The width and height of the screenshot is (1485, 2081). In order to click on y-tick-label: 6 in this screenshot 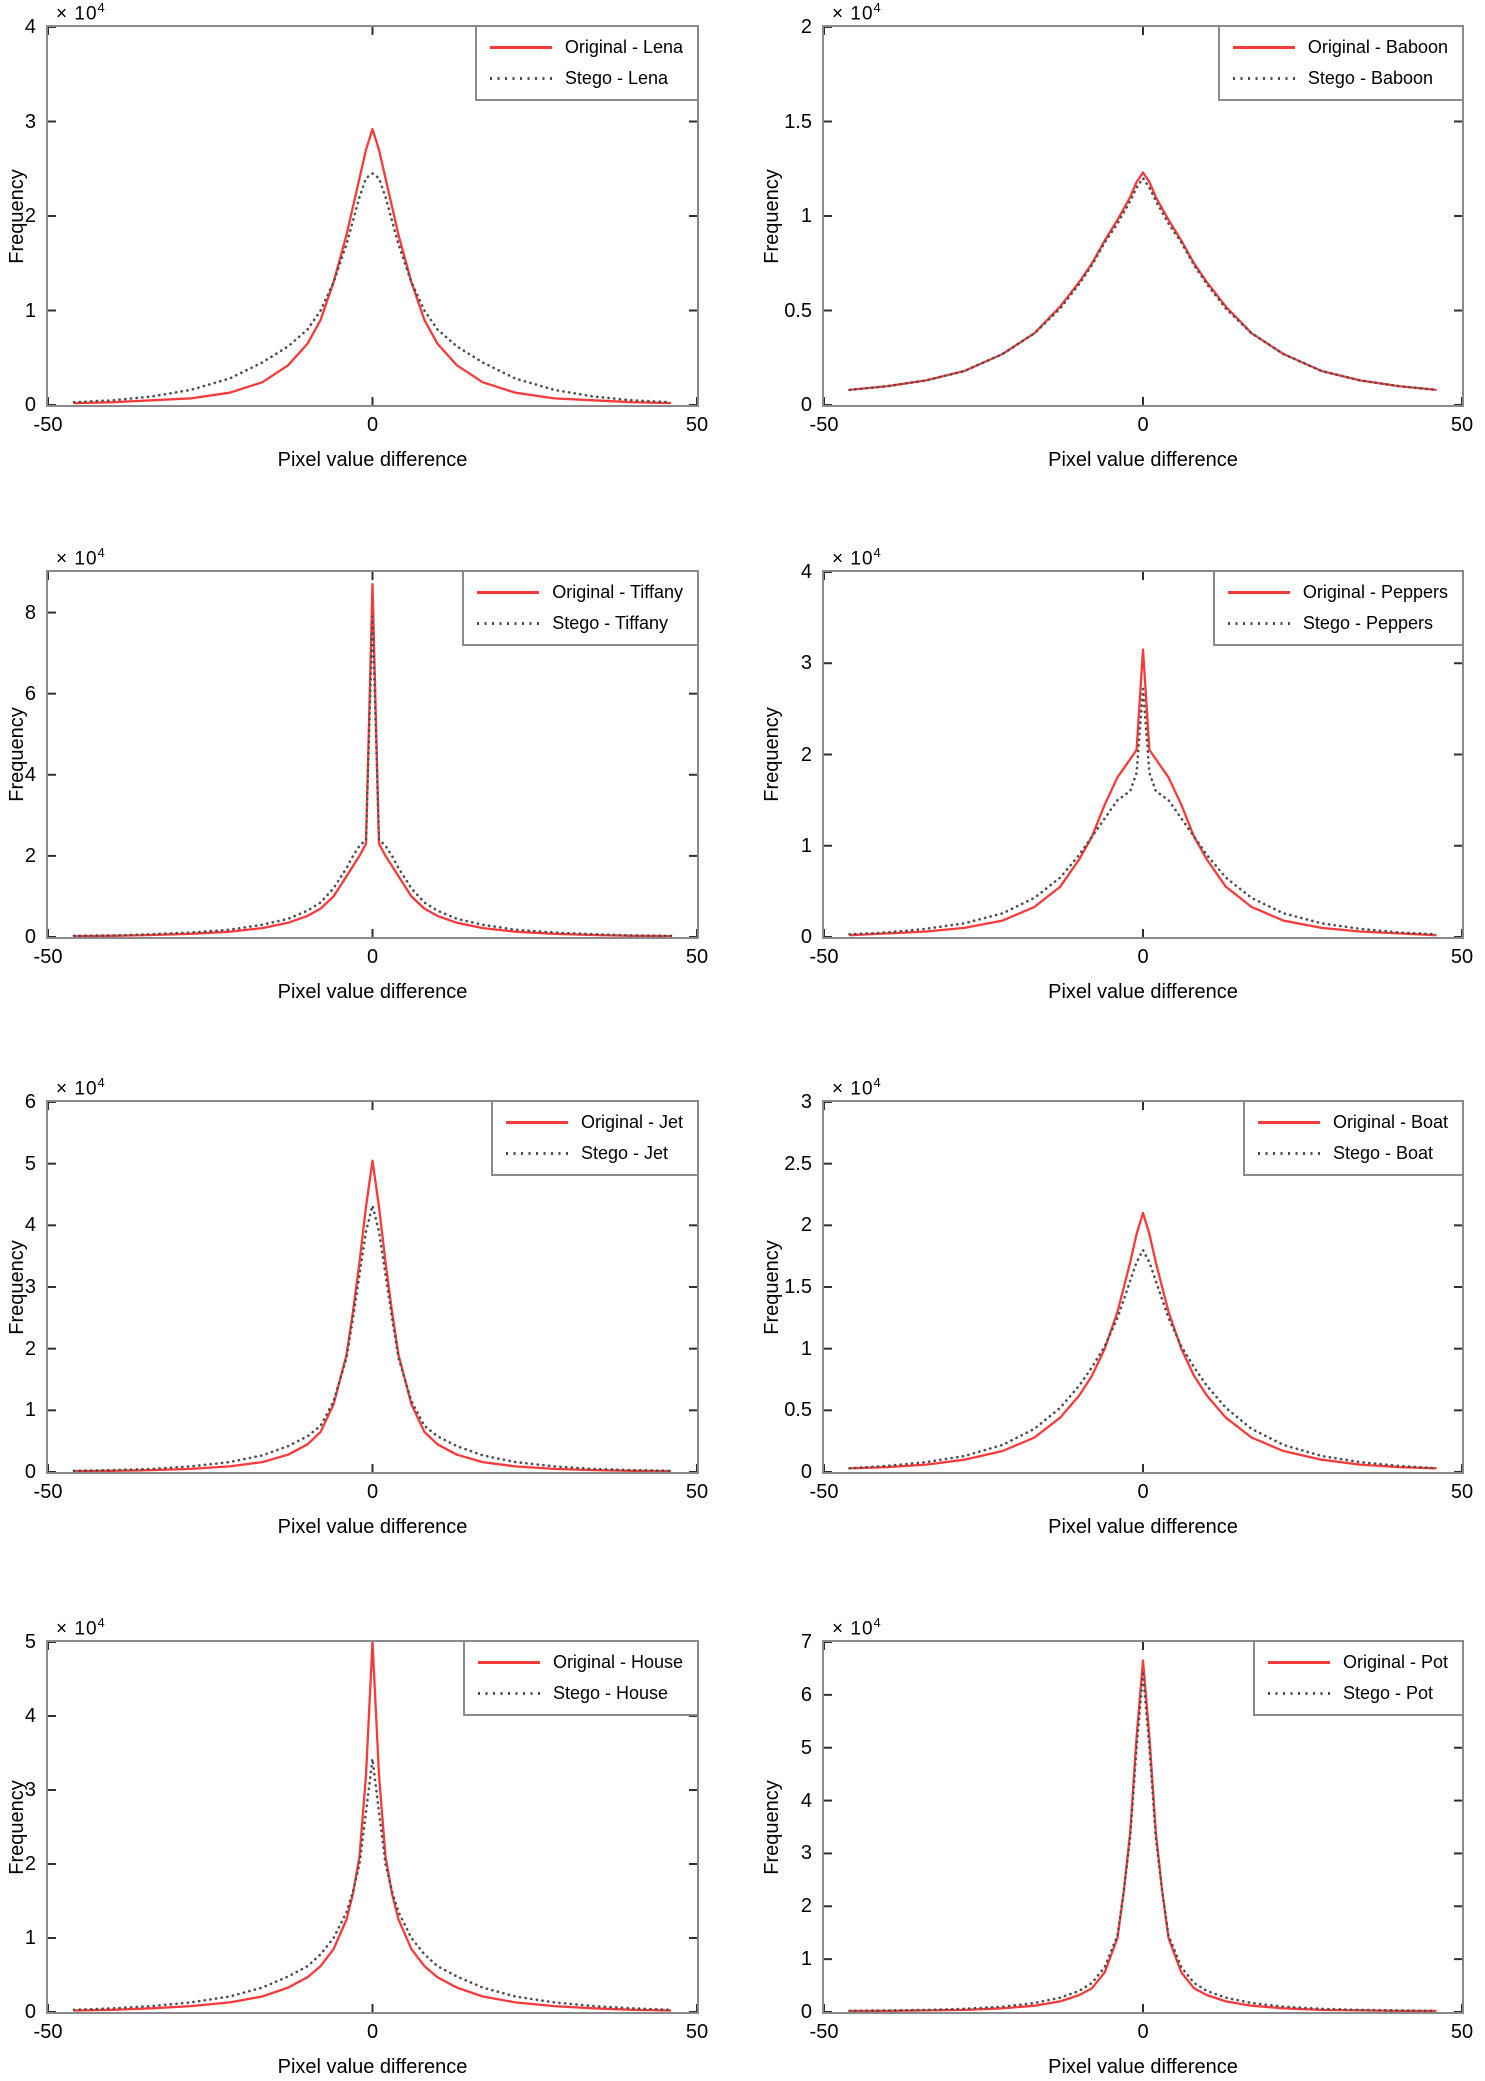, I will do `click(806, 1694)`.